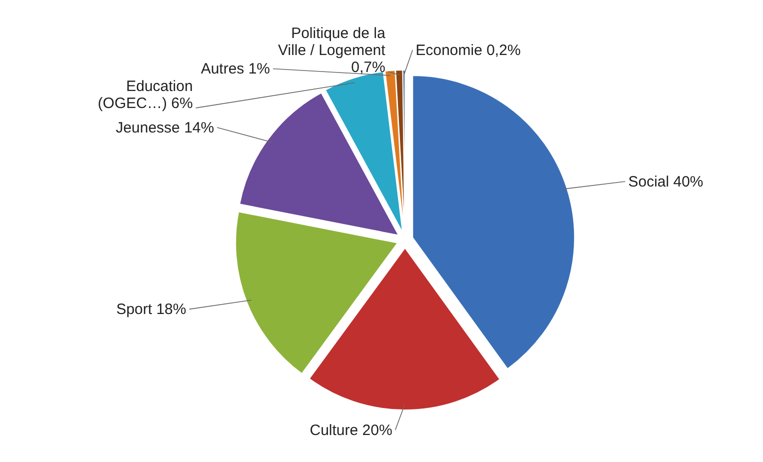 This screenshot has height=462, width=763. I want to click on data-label: 0,7%, so click(368, 67).